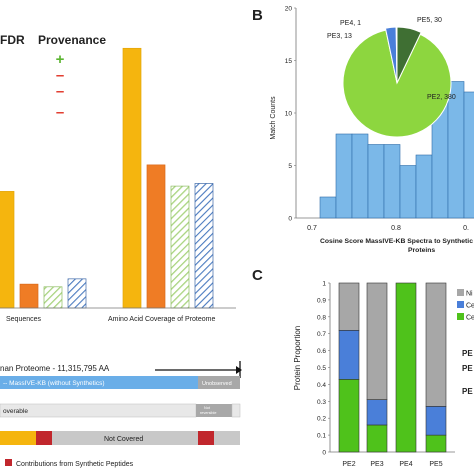 This screenshot has width=474, height=474. What do you see at coordinates (18, 438) in the screenshot?
I see `covered-orange-bar` at bounding box center [18, 438].